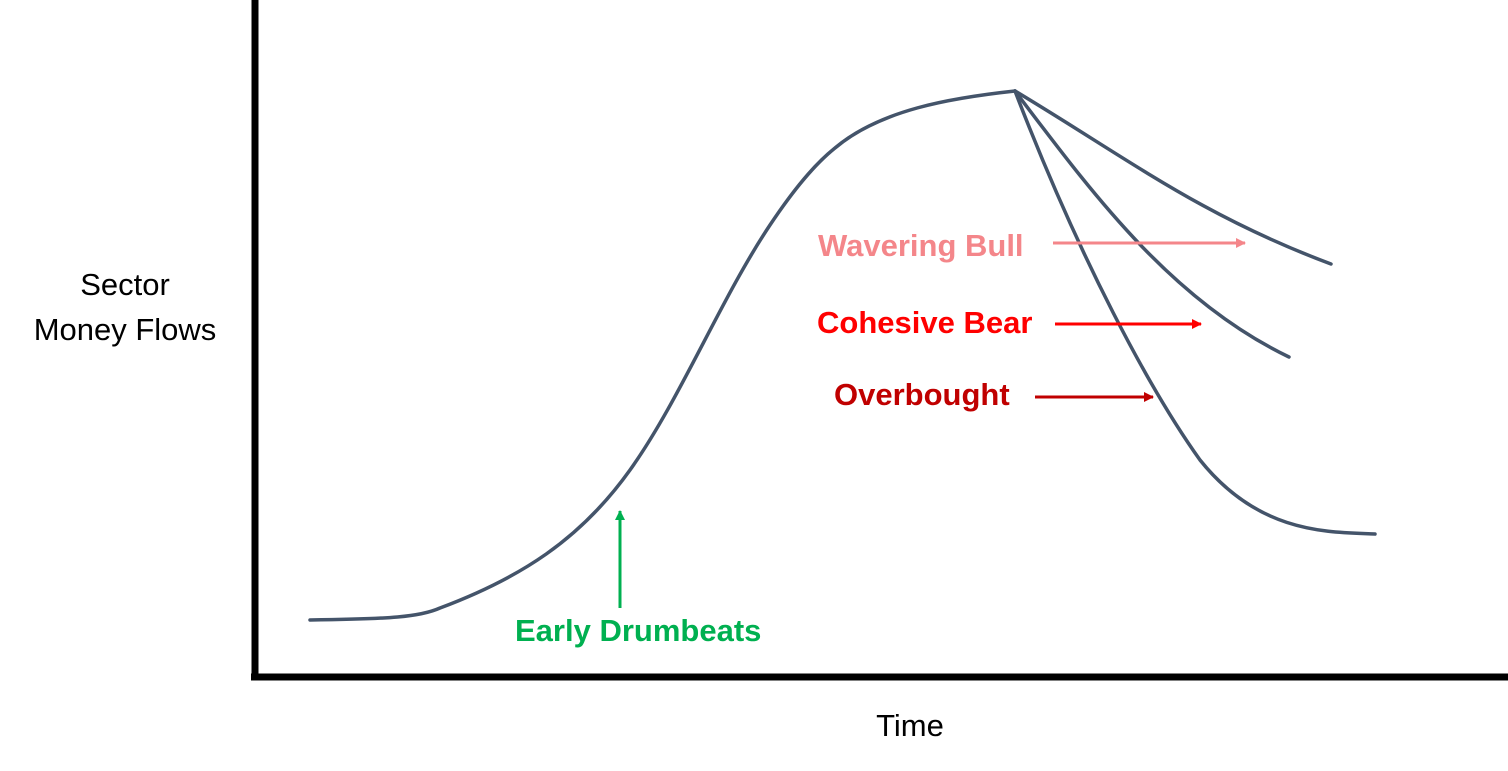 This screenshot has height=771, width=1508. Describe the element at coordinates (925, 322) in the screenshot. I see `cohesive-bear-label: Cohesive Bear` at that location.